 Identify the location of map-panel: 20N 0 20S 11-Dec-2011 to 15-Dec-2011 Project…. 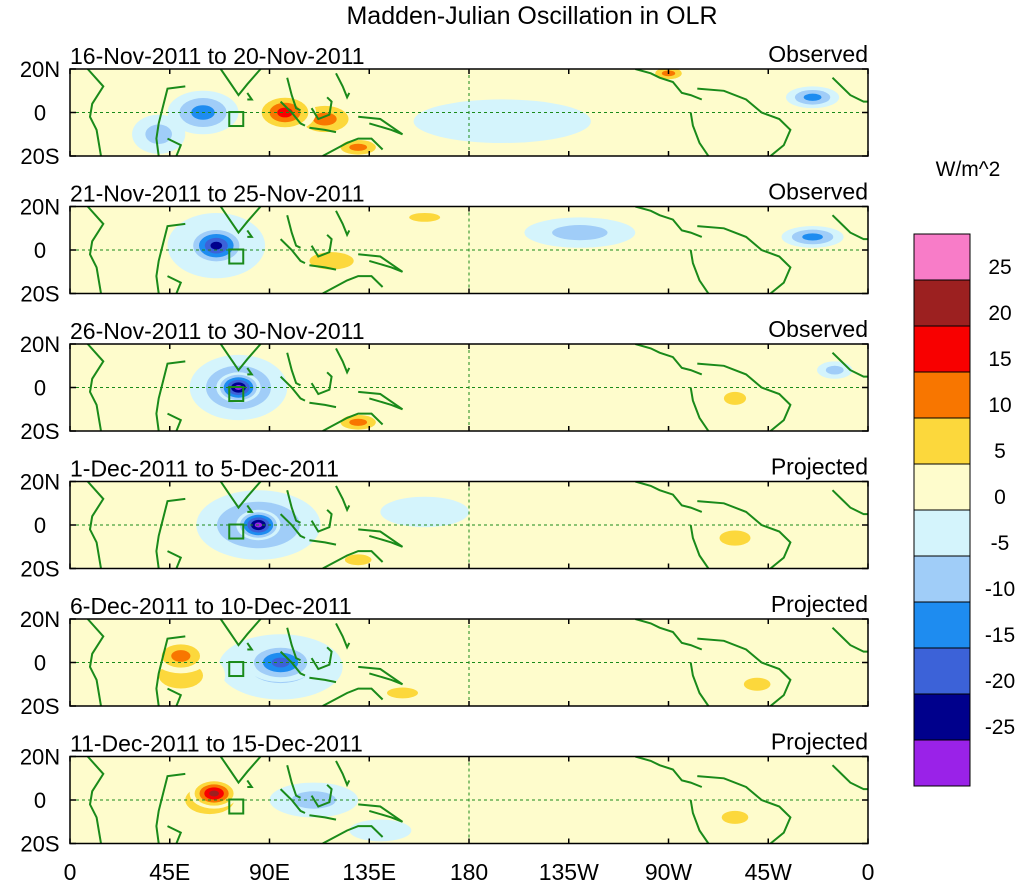
(444, 793).